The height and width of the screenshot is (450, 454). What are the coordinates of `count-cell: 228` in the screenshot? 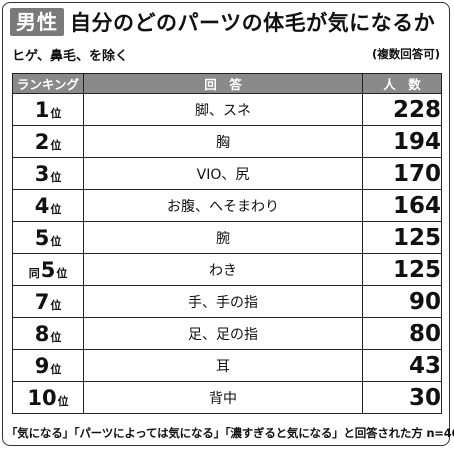 It's located at (402, 109).